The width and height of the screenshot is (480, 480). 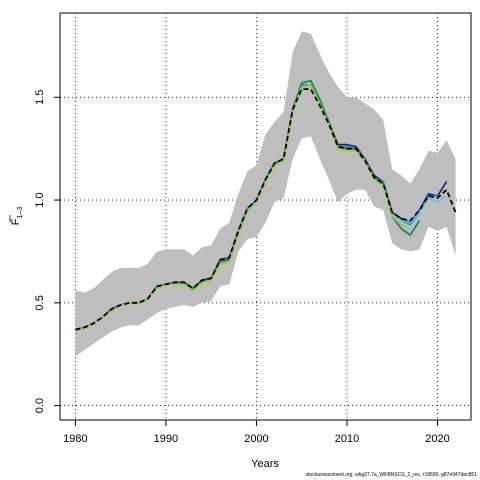 I want to click on x-tick-label: 2020, so click(x=437, y=439).